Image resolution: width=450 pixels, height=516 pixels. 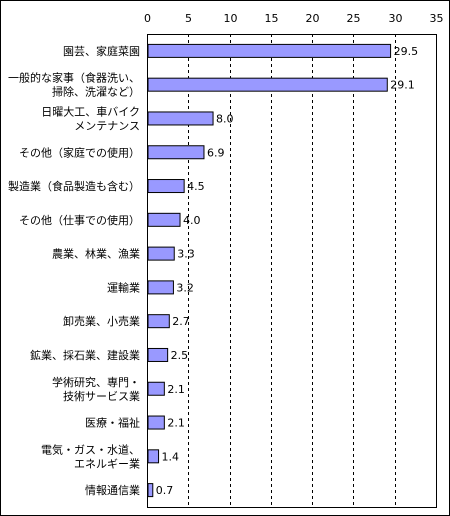 I want to click on category-label-line: 鉱業、採石業、建設業, so click(x=85, y=355).